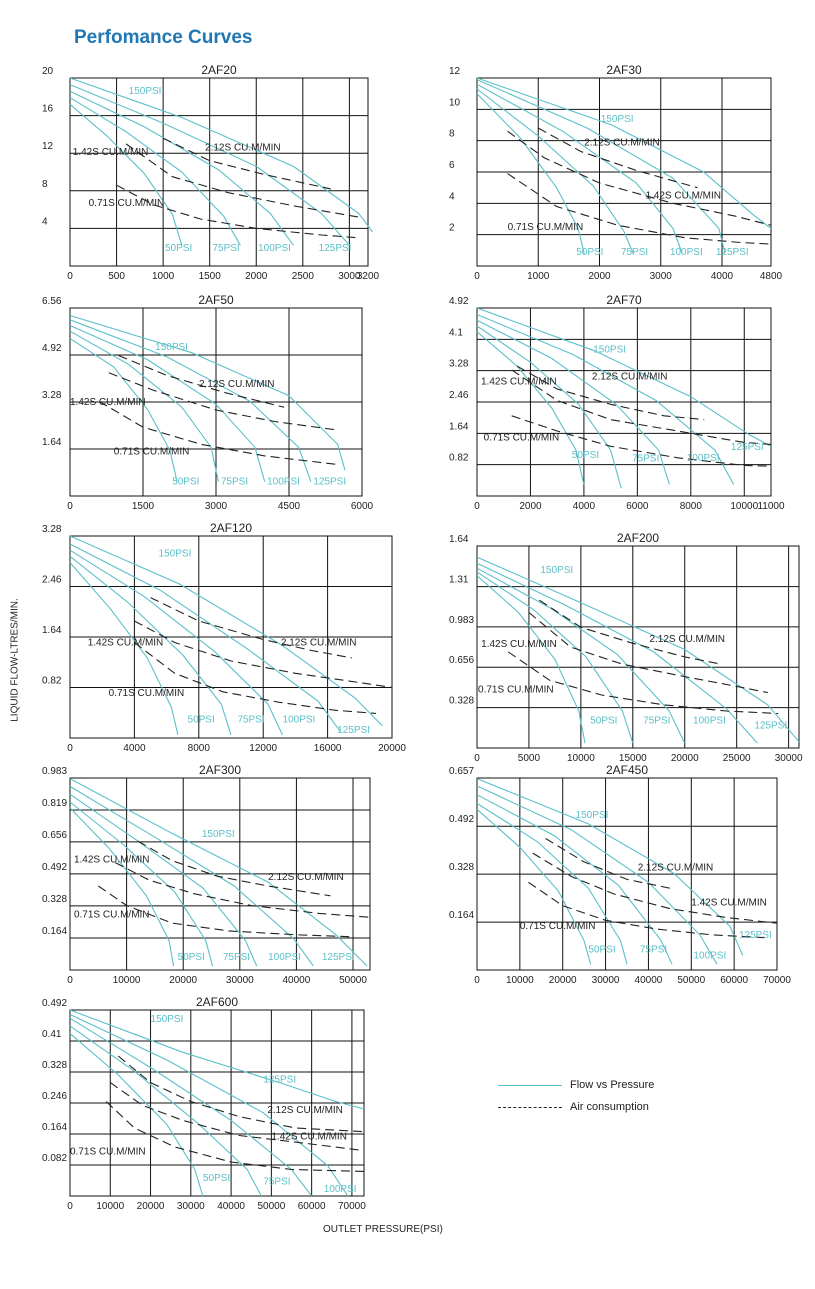 The width and height of the screenshot is (815, 1289). I want to click on x-tick-label: 500, so click(116, 276).